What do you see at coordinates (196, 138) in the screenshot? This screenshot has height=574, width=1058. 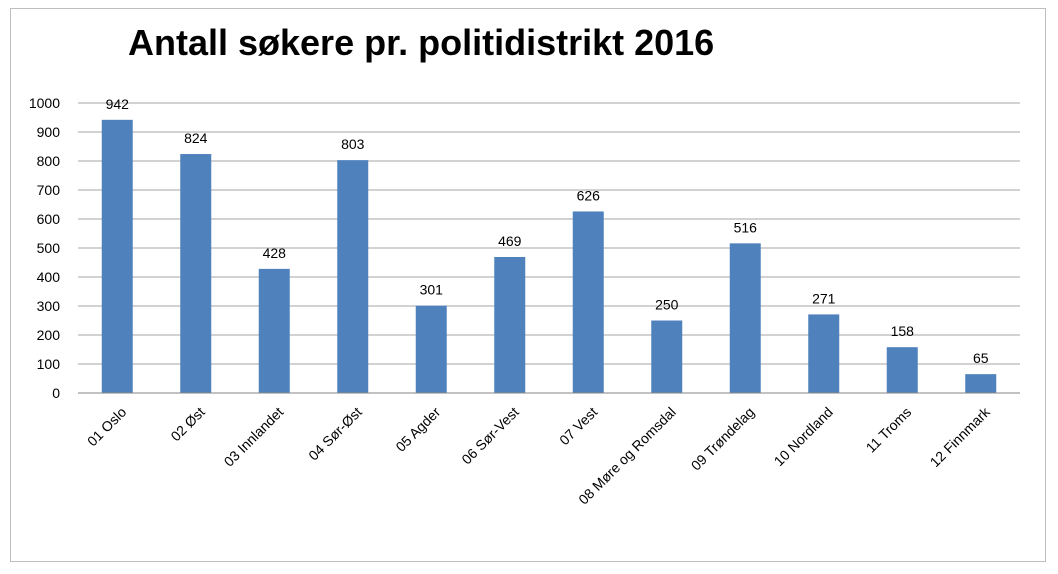 I see `data-label: 824` at bounding box center [196, 138].